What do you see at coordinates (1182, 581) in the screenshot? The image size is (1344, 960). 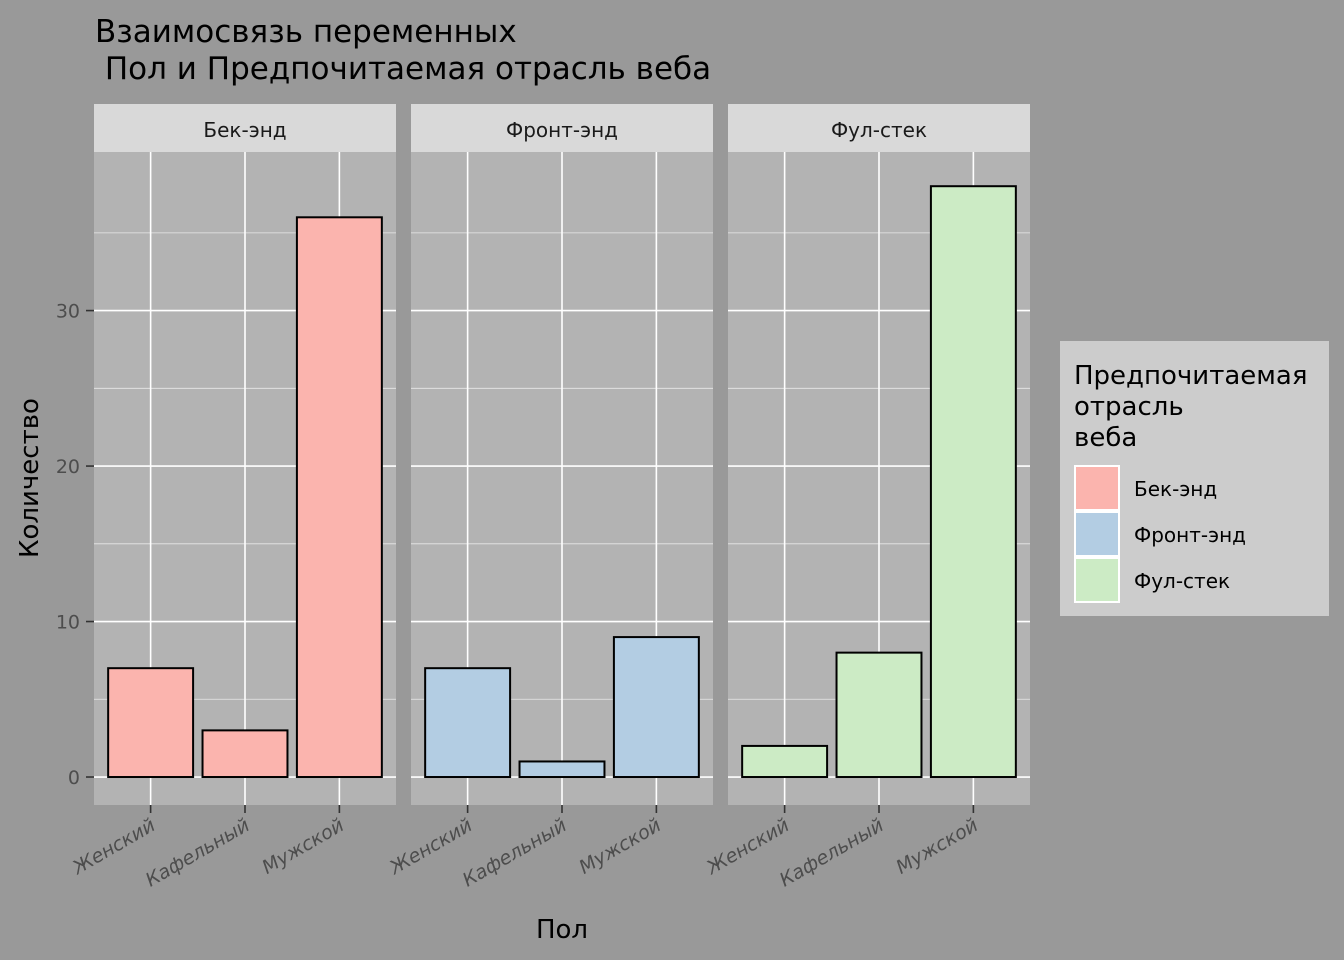 I see `legend-entry-label: Фул-стек` at bounding box center [1182, 581].